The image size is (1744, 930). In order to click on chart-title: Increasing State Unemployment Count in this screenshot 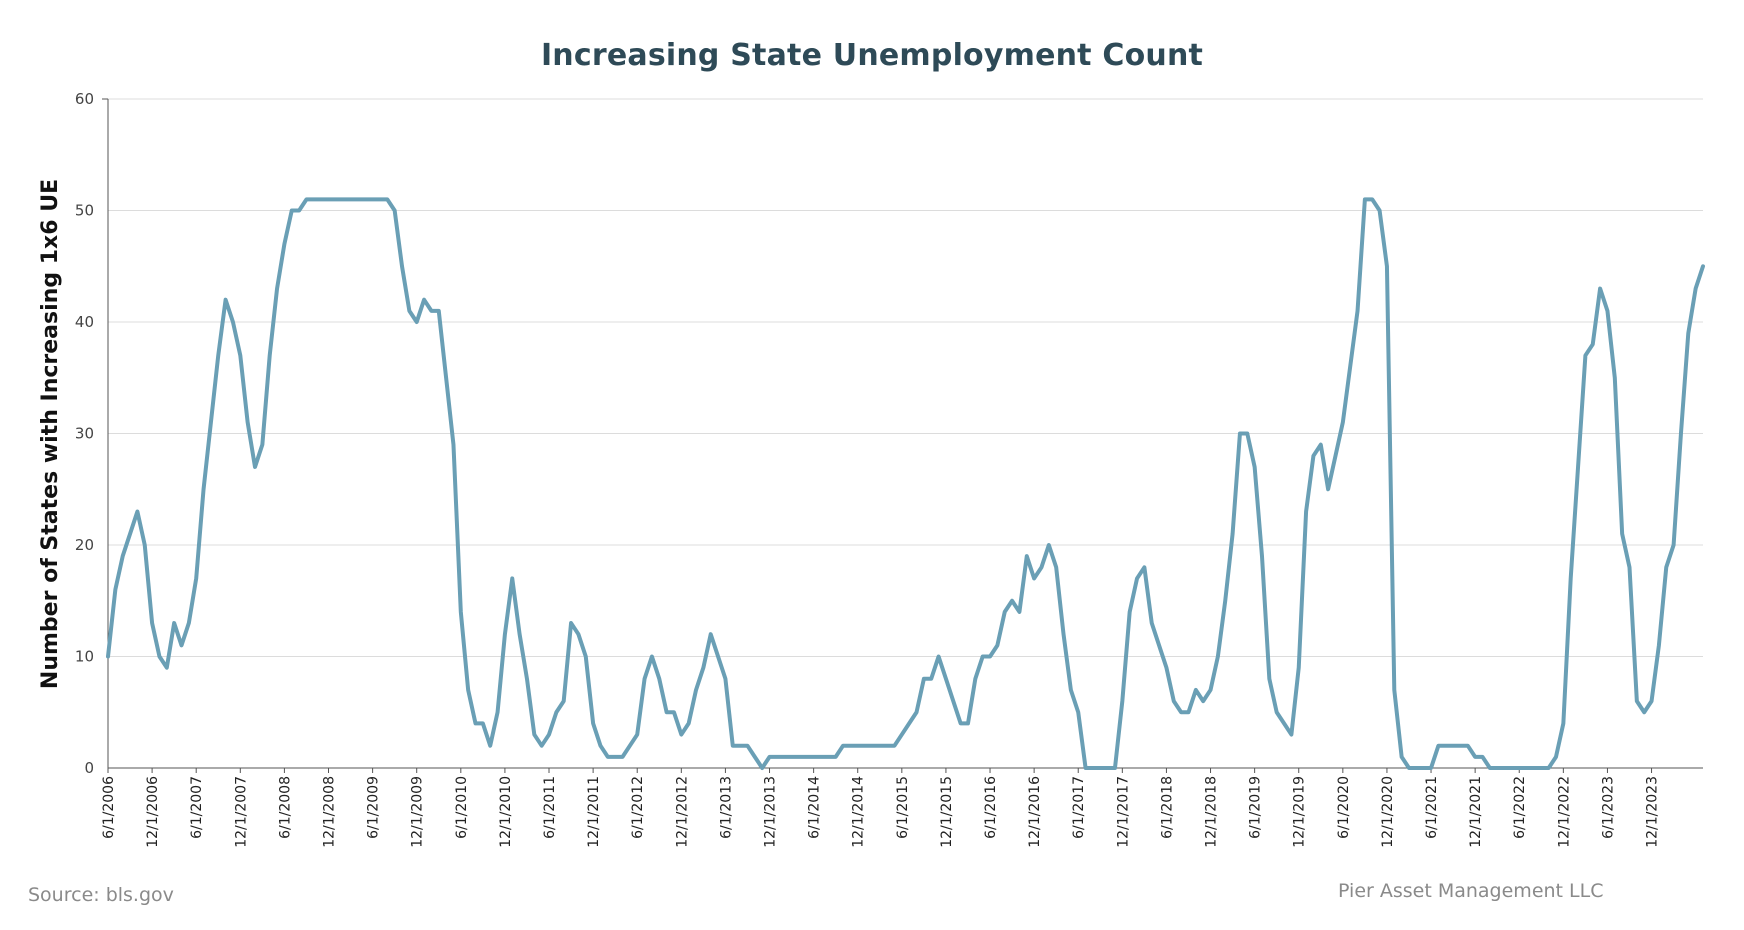, I will do `click(872, 55)`.